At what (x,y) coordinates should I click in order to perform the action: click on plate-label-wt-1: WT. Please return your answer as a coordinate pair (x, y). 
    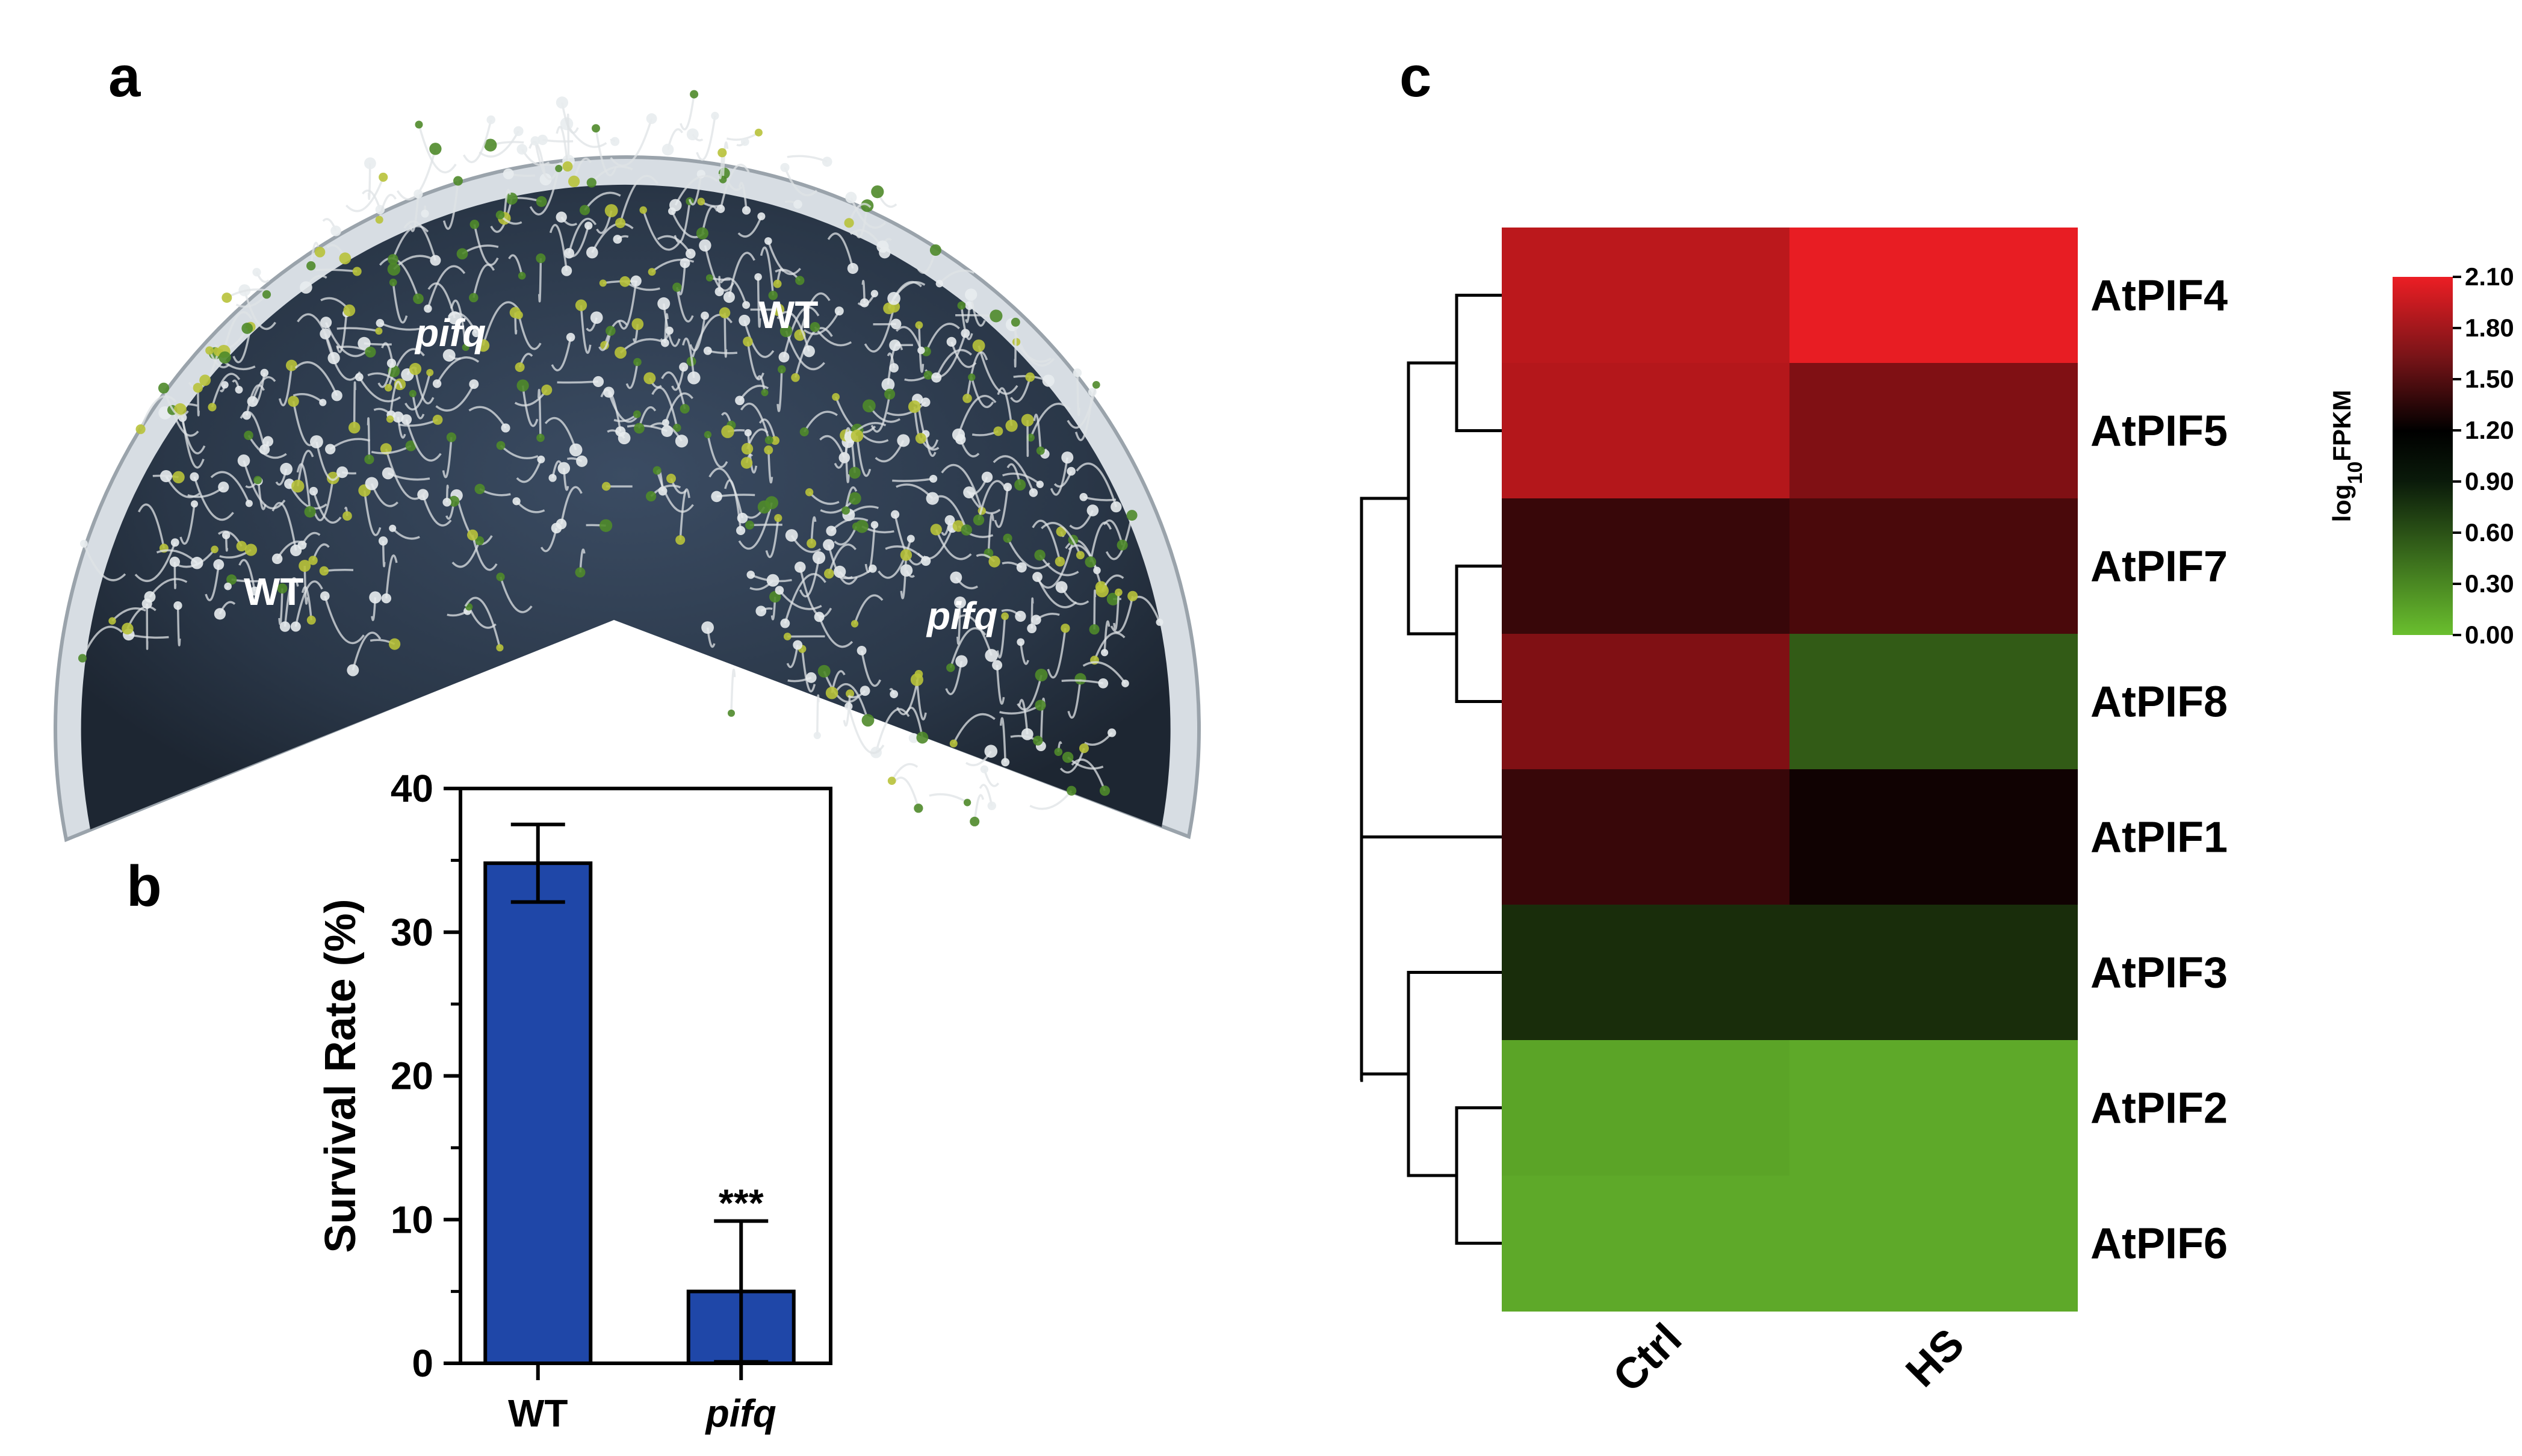
    Looking at the image, I should click on (789, 315).